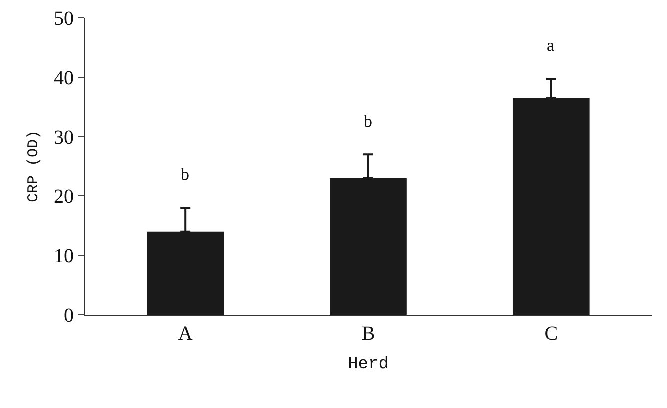 This screenshot has height=408, width=667. What do you see at coordinates (33, 166) in the screenshot?
I see `y-axis-title: CRP (OD)` at bounding box center [33, 166].